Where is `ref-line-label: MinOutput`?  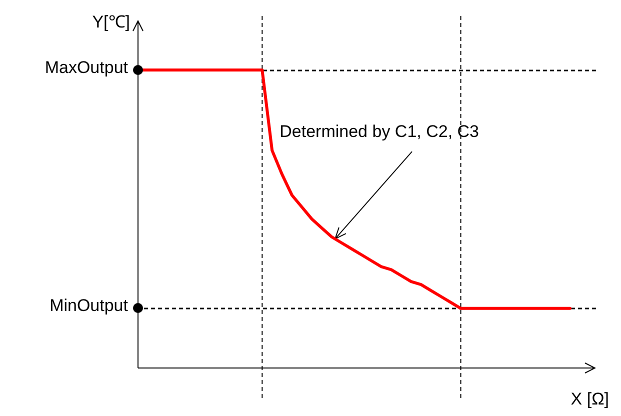
ref-line-label: MinOutput is located at coordinates (89, 306).